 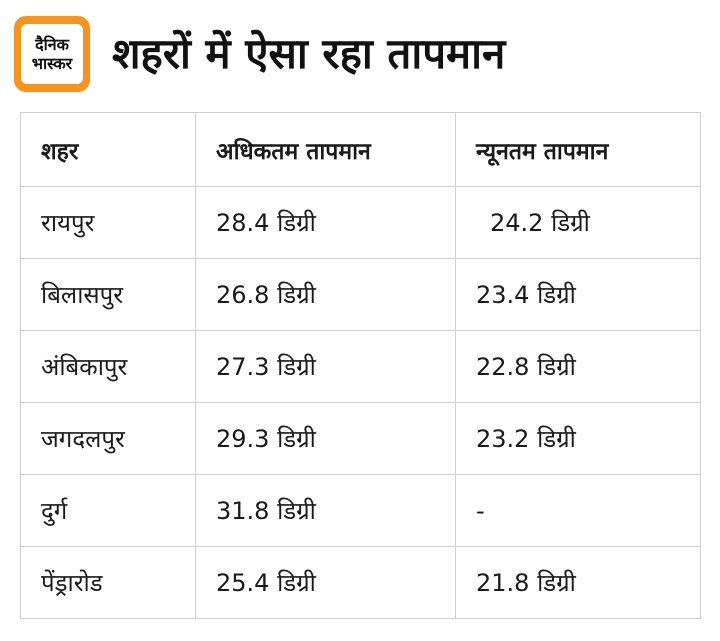 What do you see at coordinates (578, 438) in the screenshot?
I see `min-temp-cell: 23.2 डिग्री` at bounding box center [578, 438].